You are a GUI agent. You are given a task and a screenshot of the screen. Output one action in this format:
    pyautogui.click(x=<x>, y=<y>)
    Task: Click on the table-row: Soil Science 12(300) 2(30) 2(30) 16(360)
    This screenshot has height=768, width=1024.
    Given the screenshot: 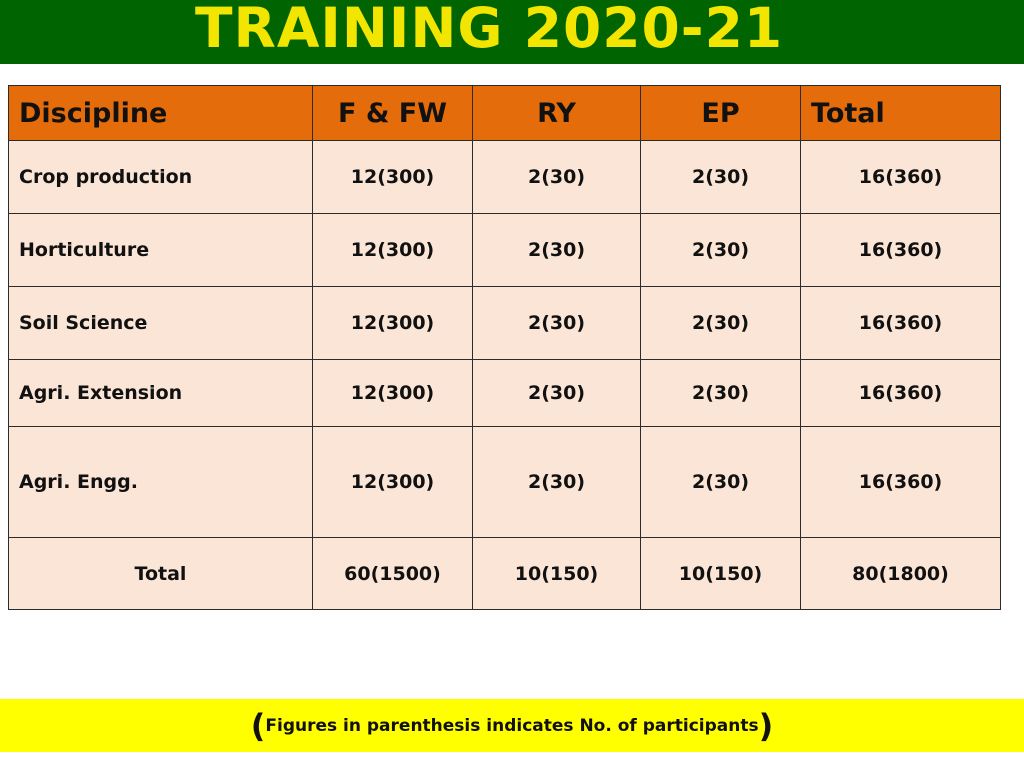 What is the action you would take?
    pyautogui.click(x=504, y=323)
    